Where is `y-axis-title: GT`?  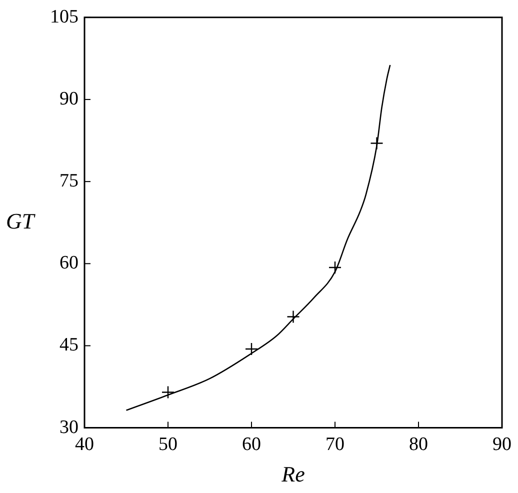
y-axis-title: GT is located at coordinates (21, 221).